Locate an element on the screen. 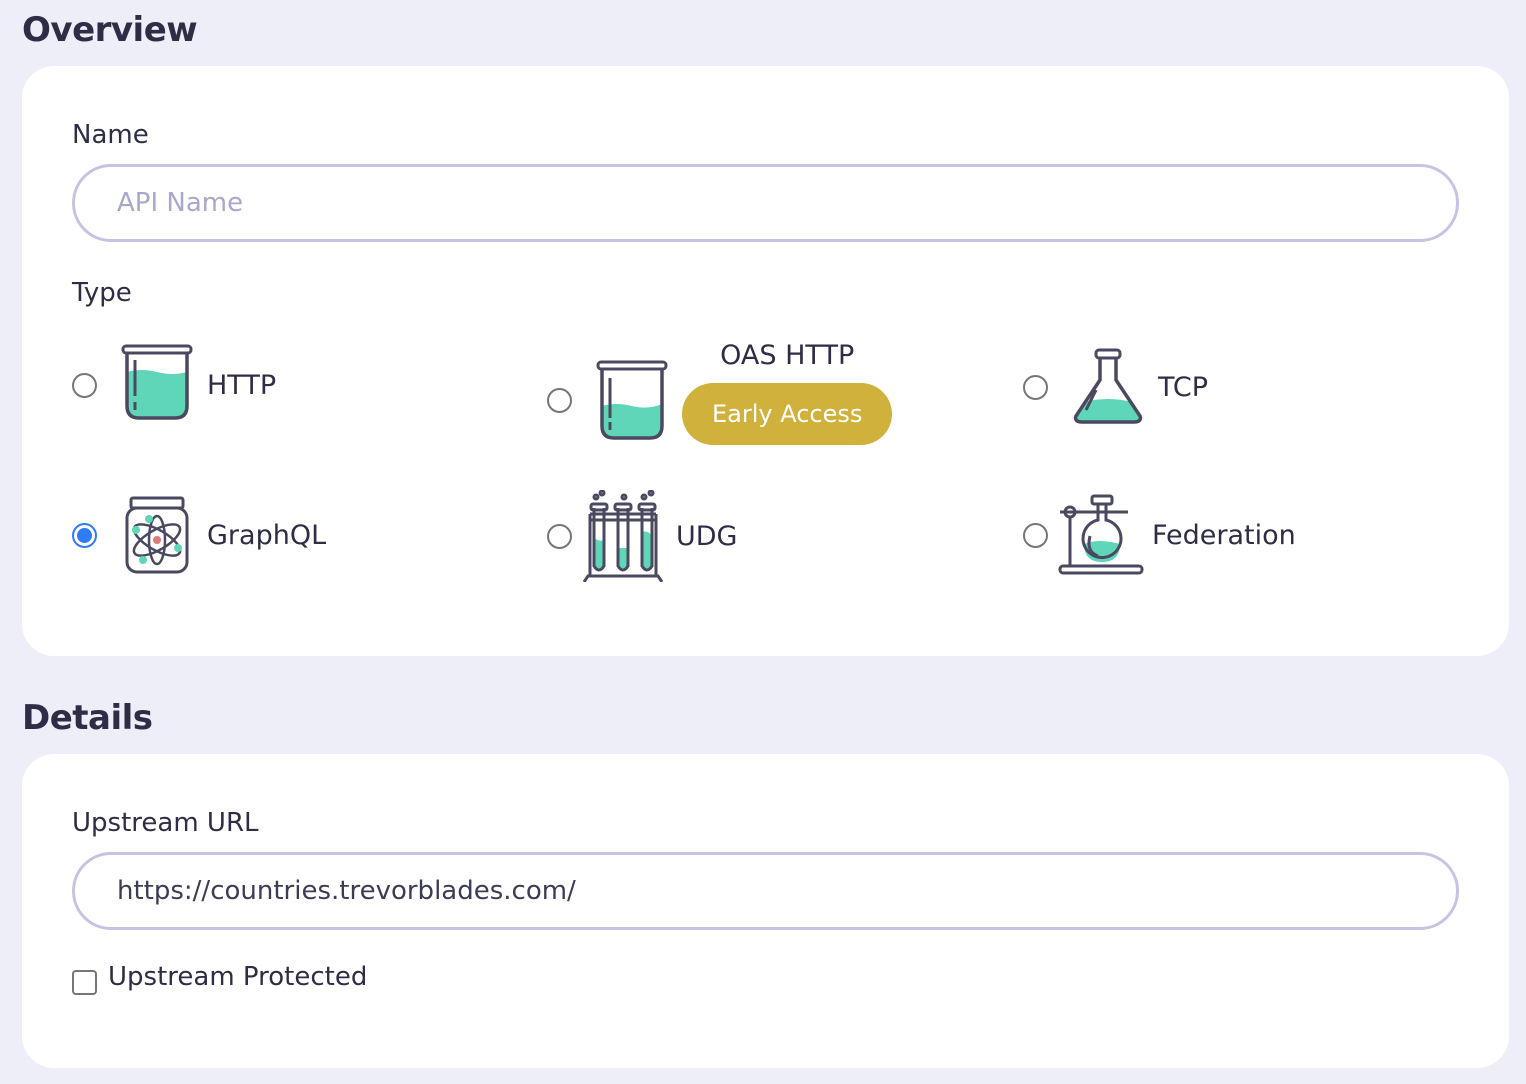  radio-federation is located at coordinates (1035, 535).